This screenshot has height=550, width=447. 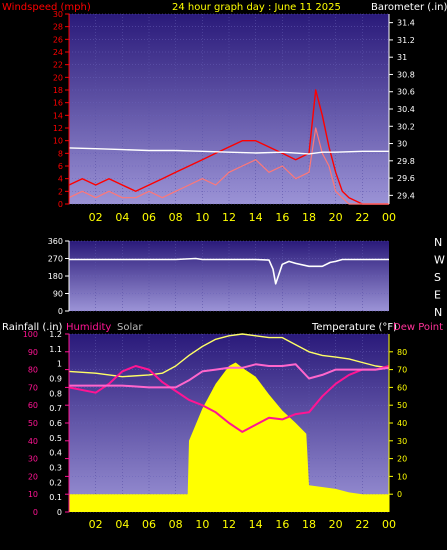 I want to click on humidity-tick-label: 10, so click(x=33, y=494).